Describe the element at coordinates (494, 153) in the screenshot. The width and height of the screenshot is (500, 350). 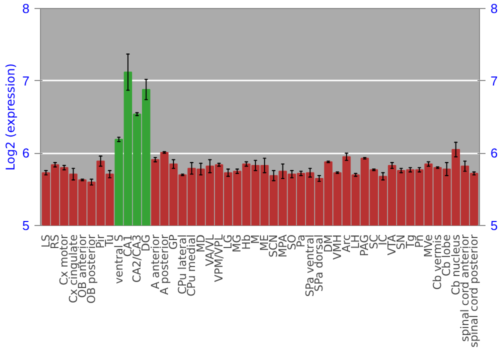
I see `y2-tick-label: 6` at that location.